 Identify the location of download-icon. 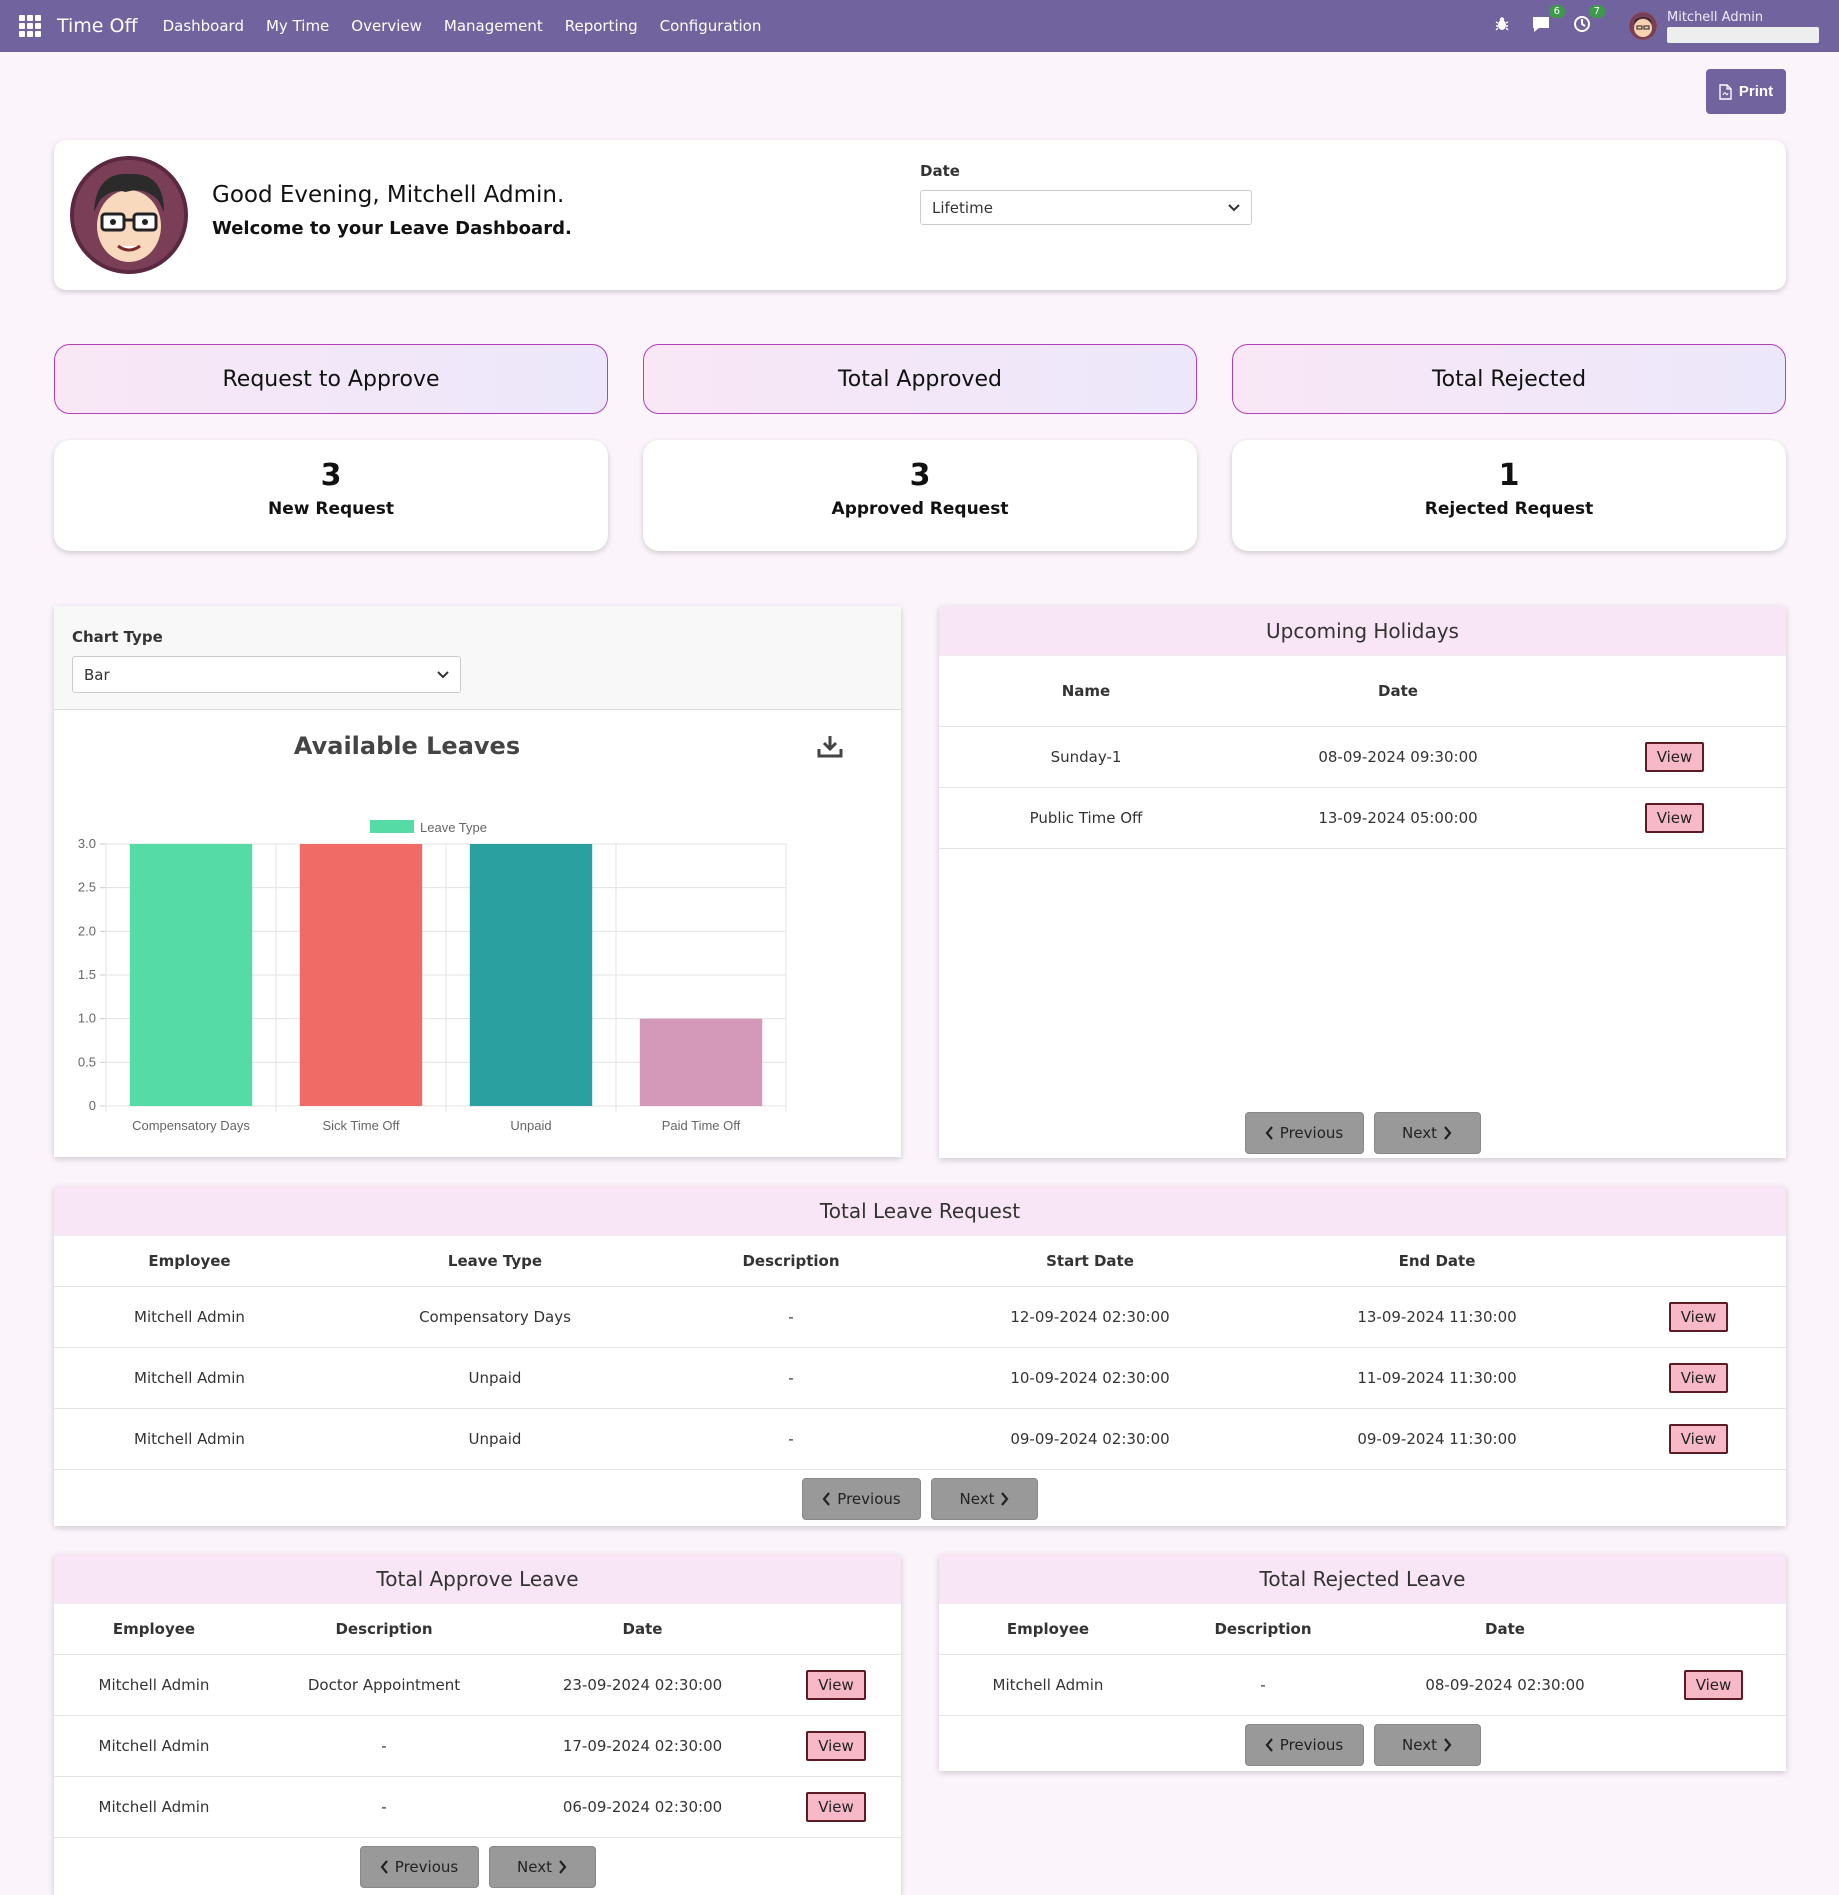
(830, 748).